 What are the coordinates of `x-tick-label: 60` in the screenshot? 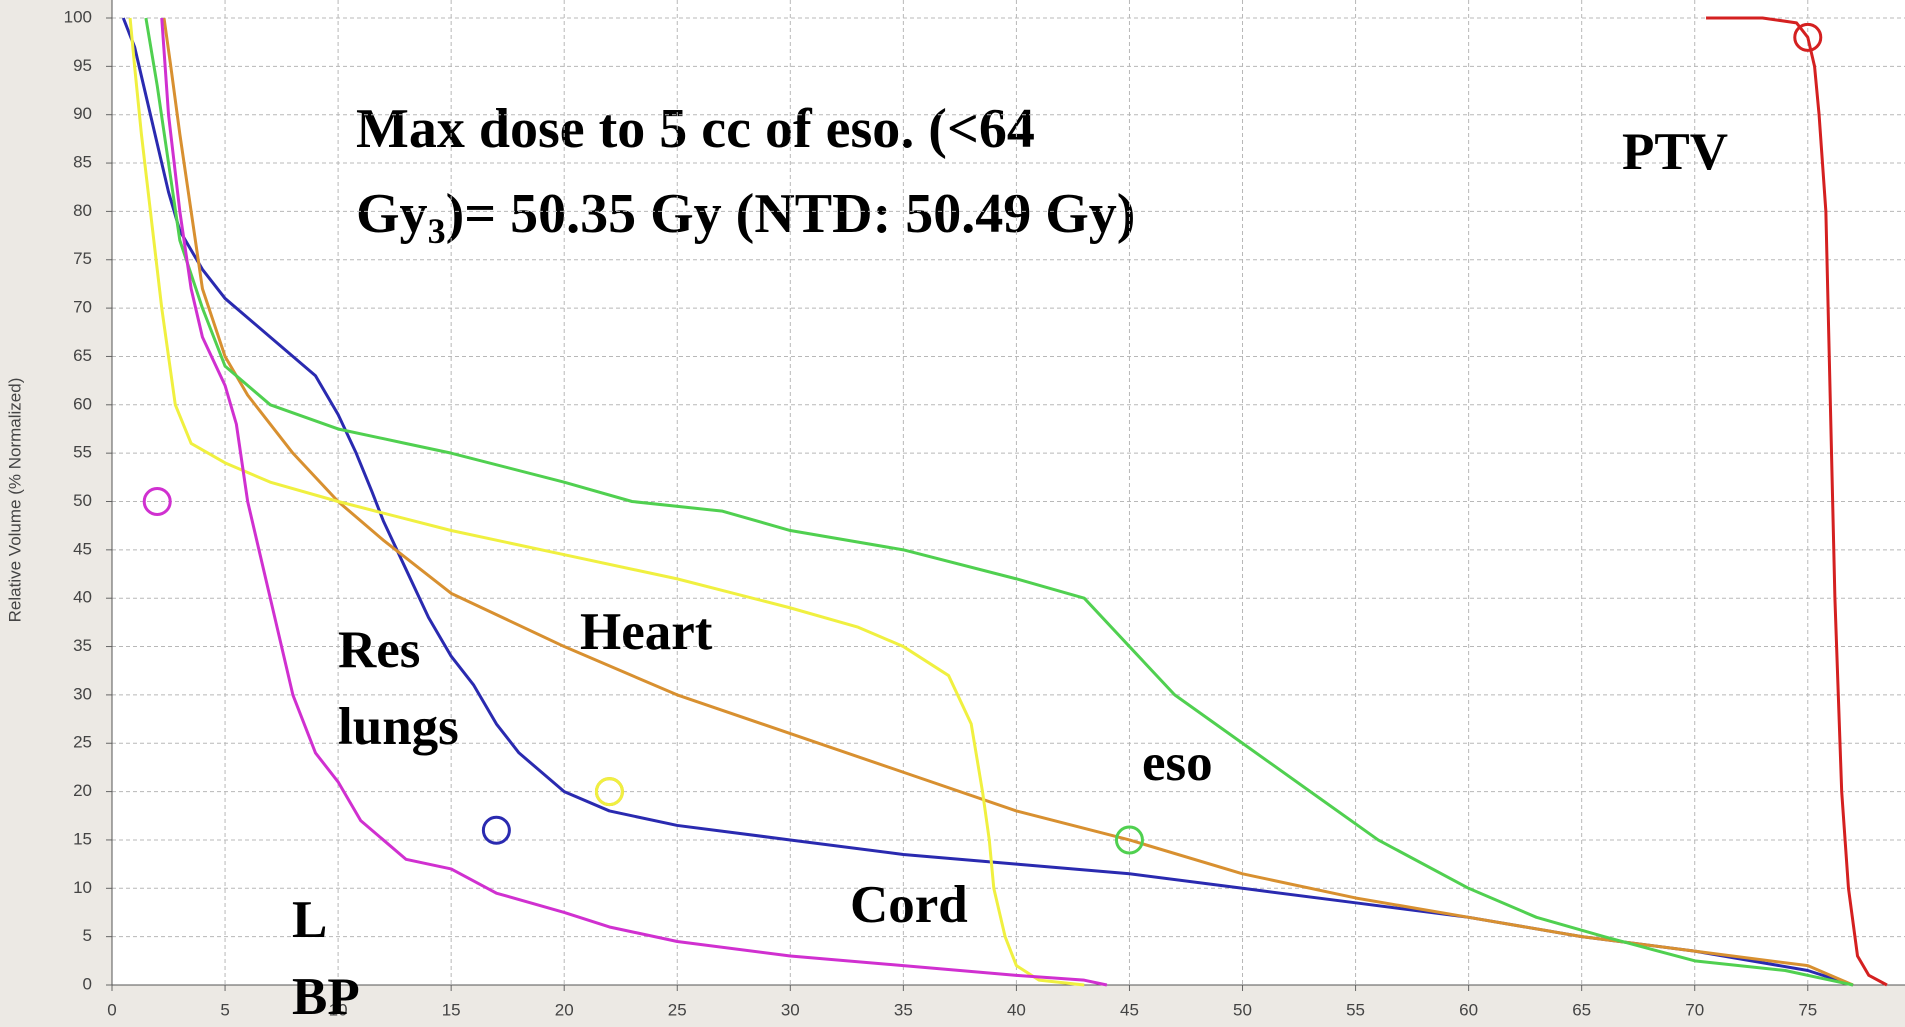 It's located at (1468, 1009).